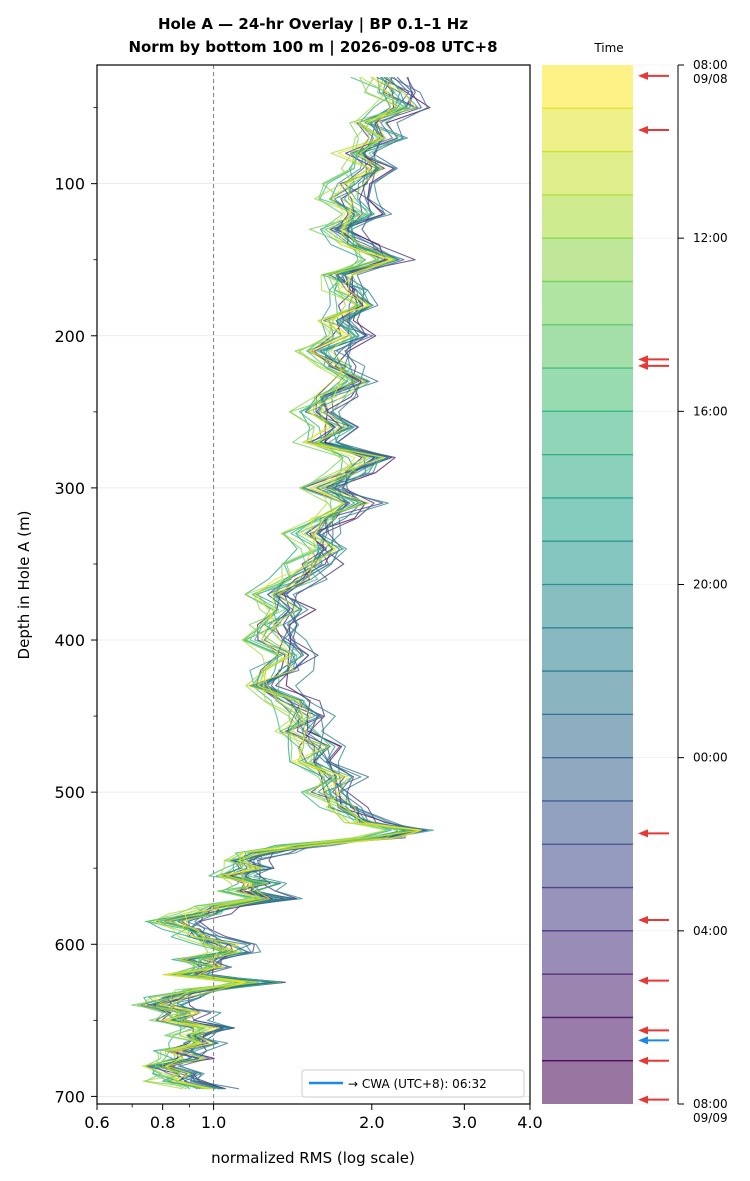 Image resolution: width=750 pixels, height=1181 pixels. What do you see at coordinates (417, 1084) in the screenshot?
I see `legend-label: → CWA (UTC+8): 06:32` at bounding box center [417, 1084].